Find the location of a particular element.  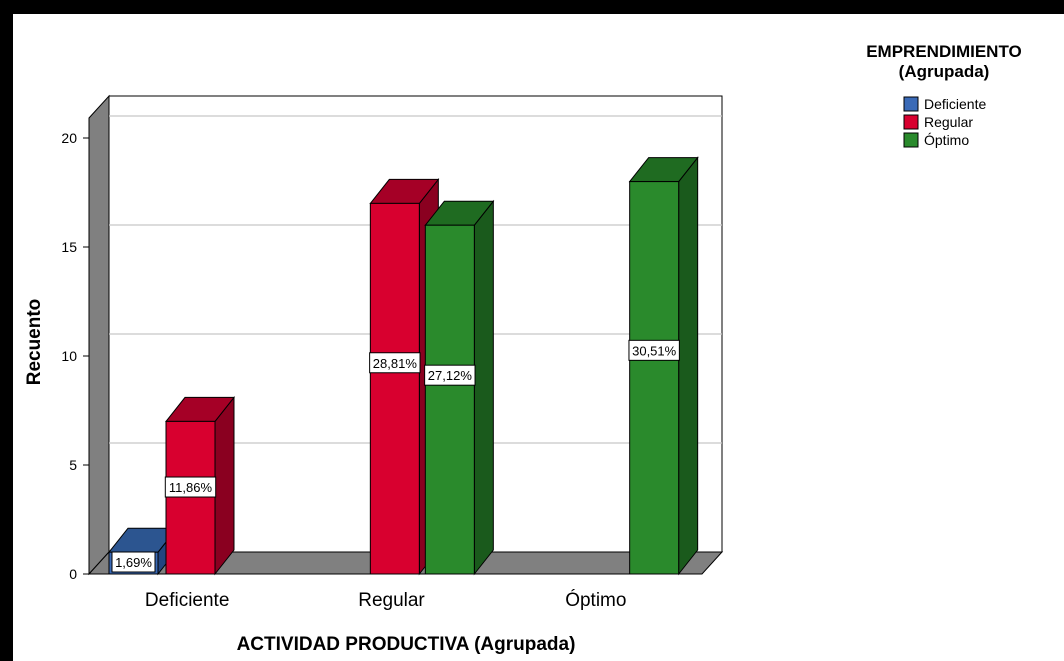

y-tick-label: 5 is located at coordinates (73, 465).